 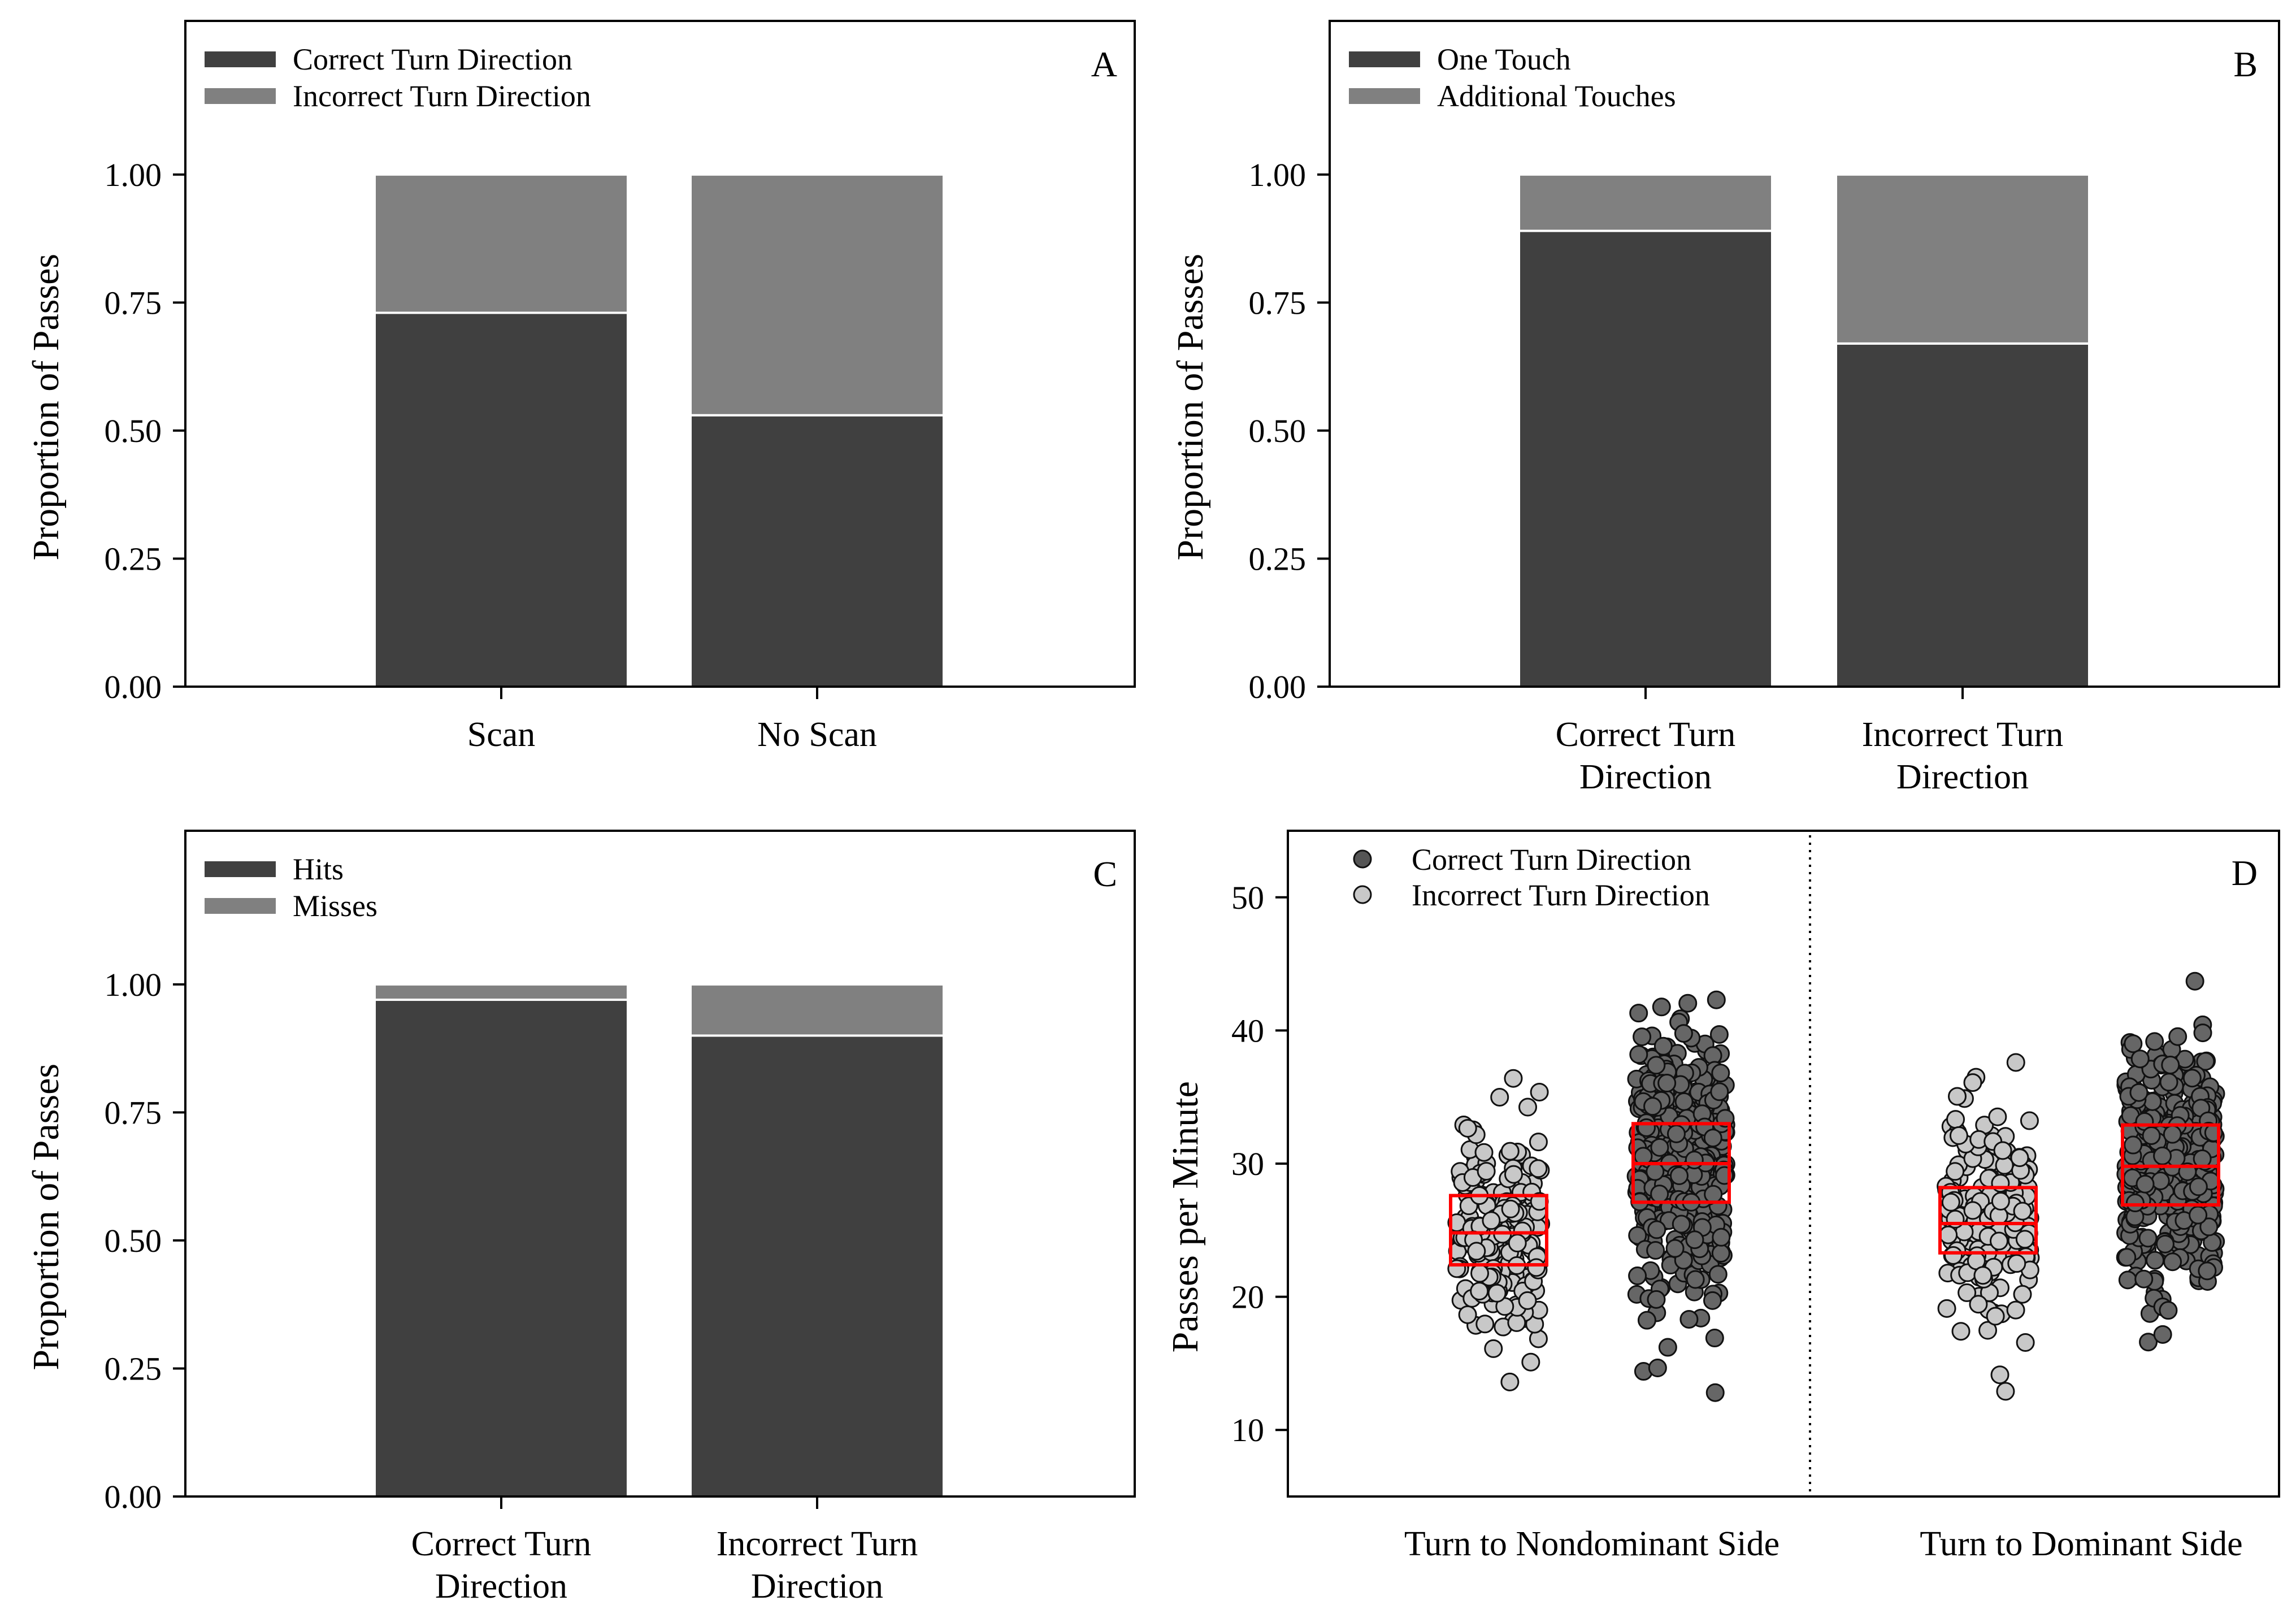 What do you see at coordinates (501, 1544) in the screenshot?
I see `x-tick-label: Correct Turn` at bounding box center [501, 1544].